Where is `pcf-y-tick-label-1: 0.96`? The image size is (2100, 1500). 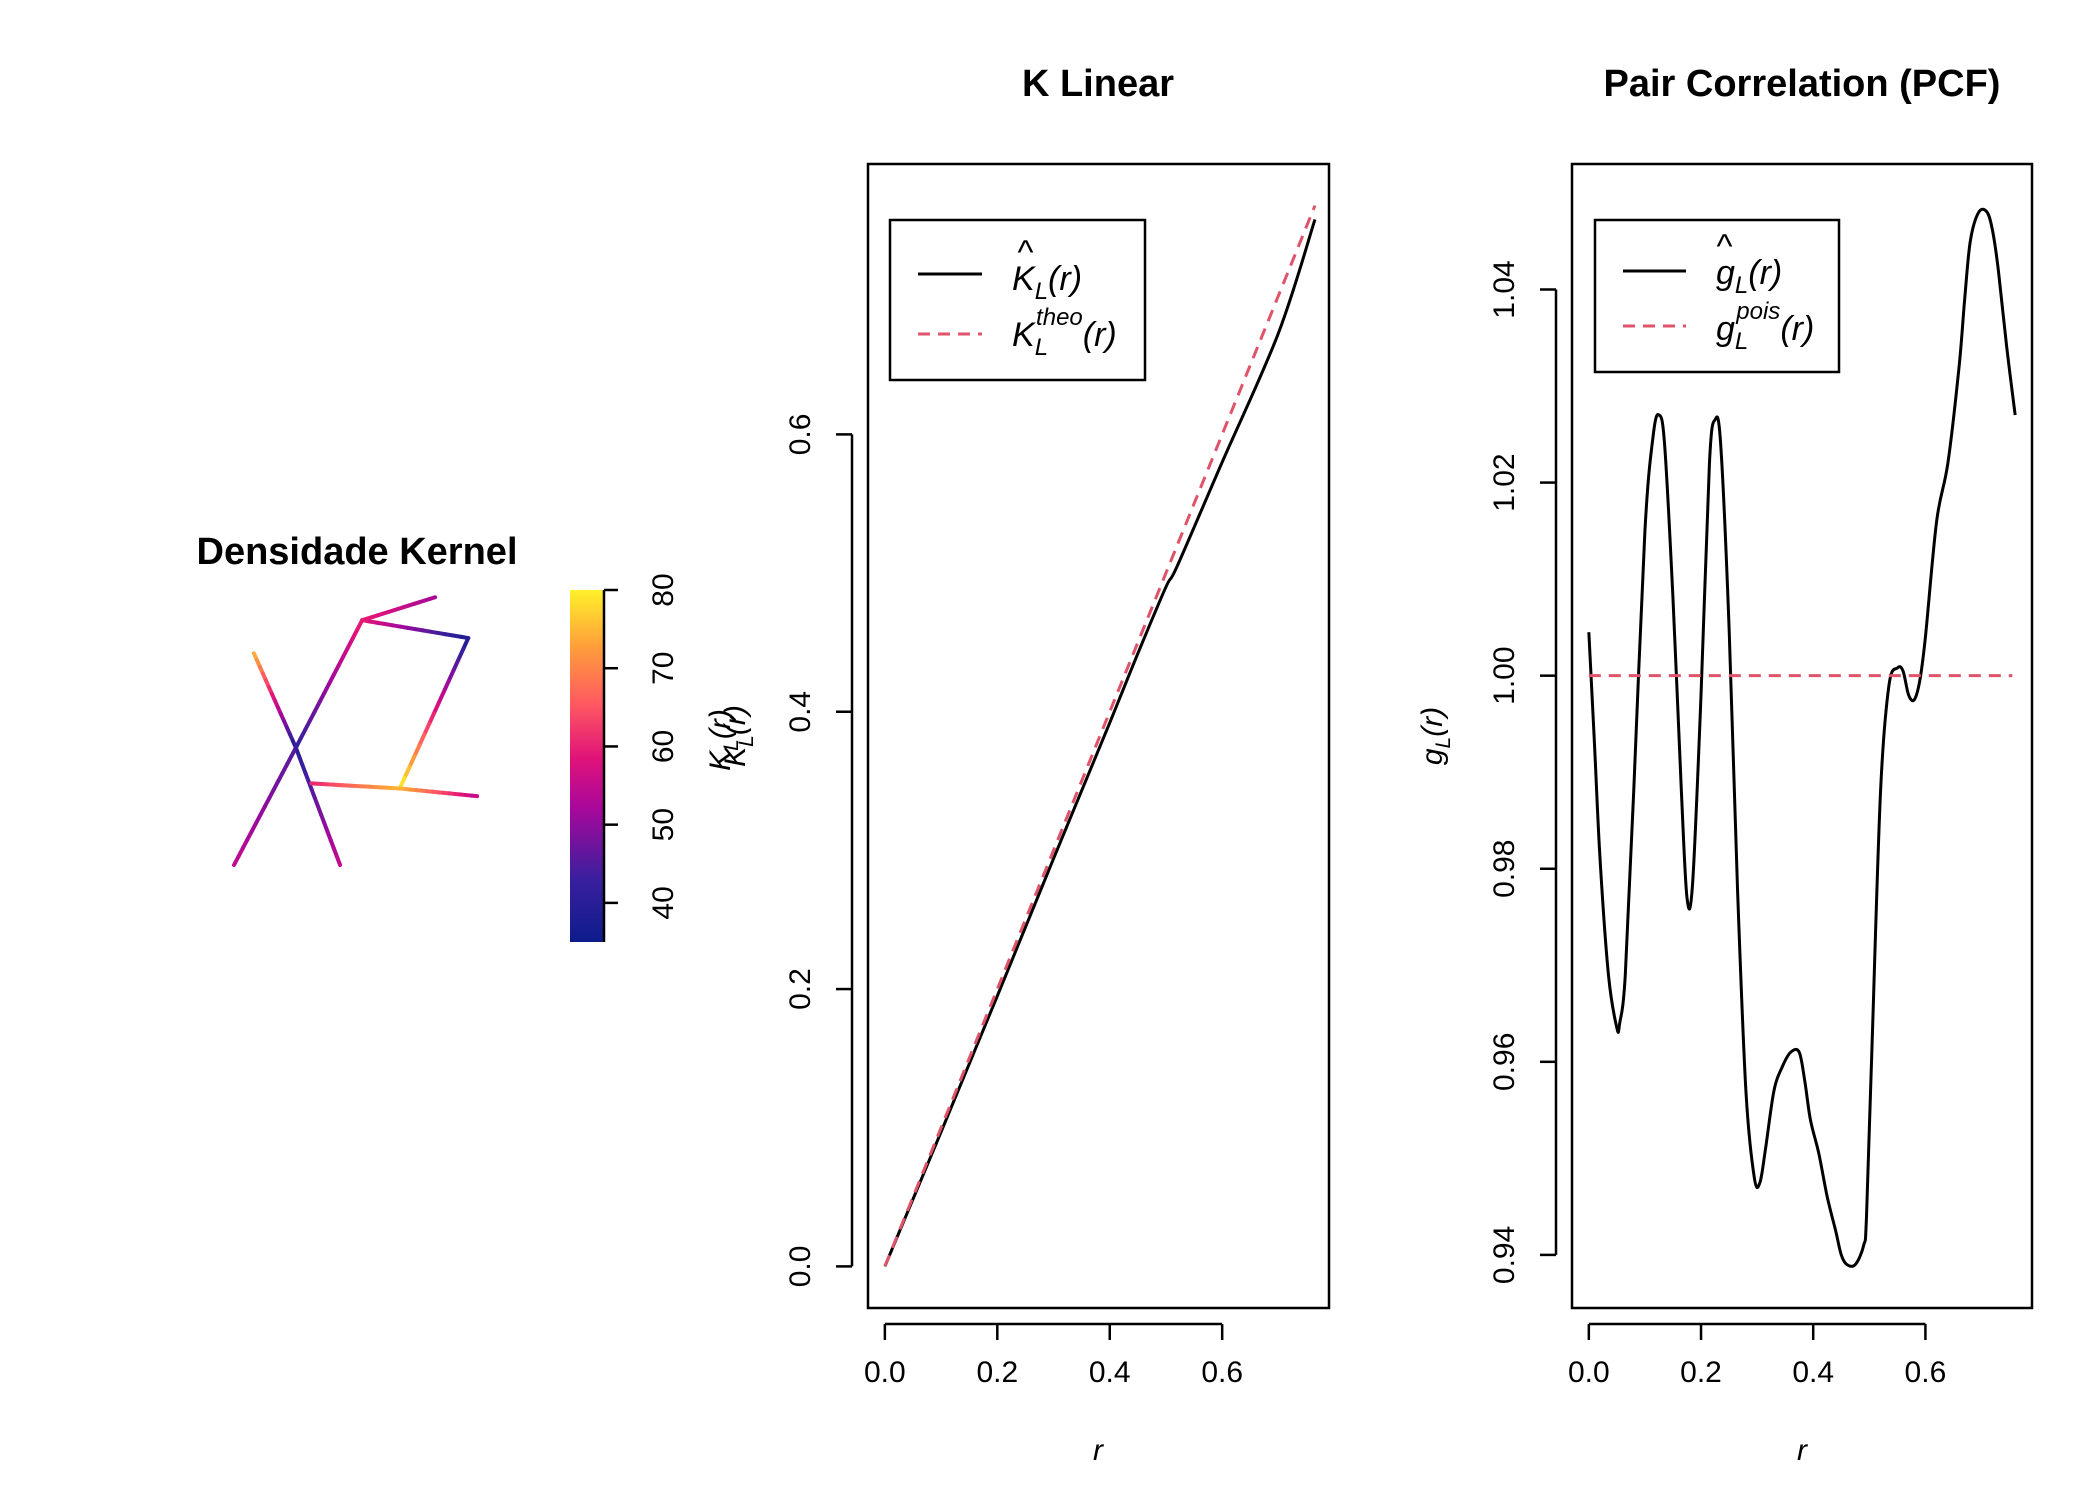
pcf-y-tick-label-1: 0.96 is located at coordinates (1504, 1062).